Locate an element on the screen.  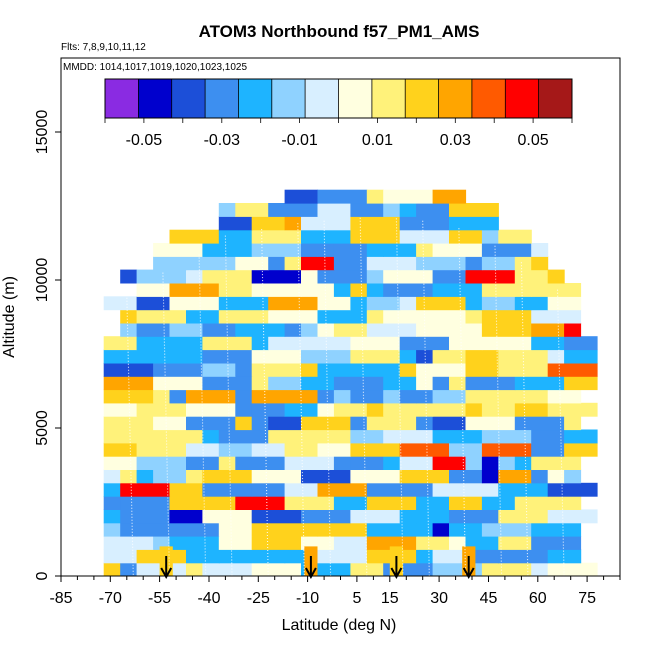
x-tick-label: 15 is located at coordinates (390, 598).